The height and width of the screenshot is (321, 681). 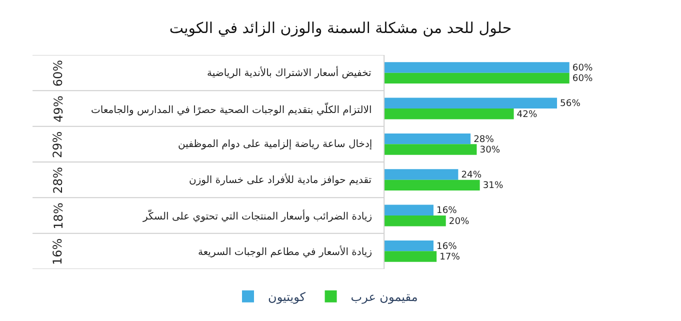 I want to click on text: 18%, so click(x=58, y=216).